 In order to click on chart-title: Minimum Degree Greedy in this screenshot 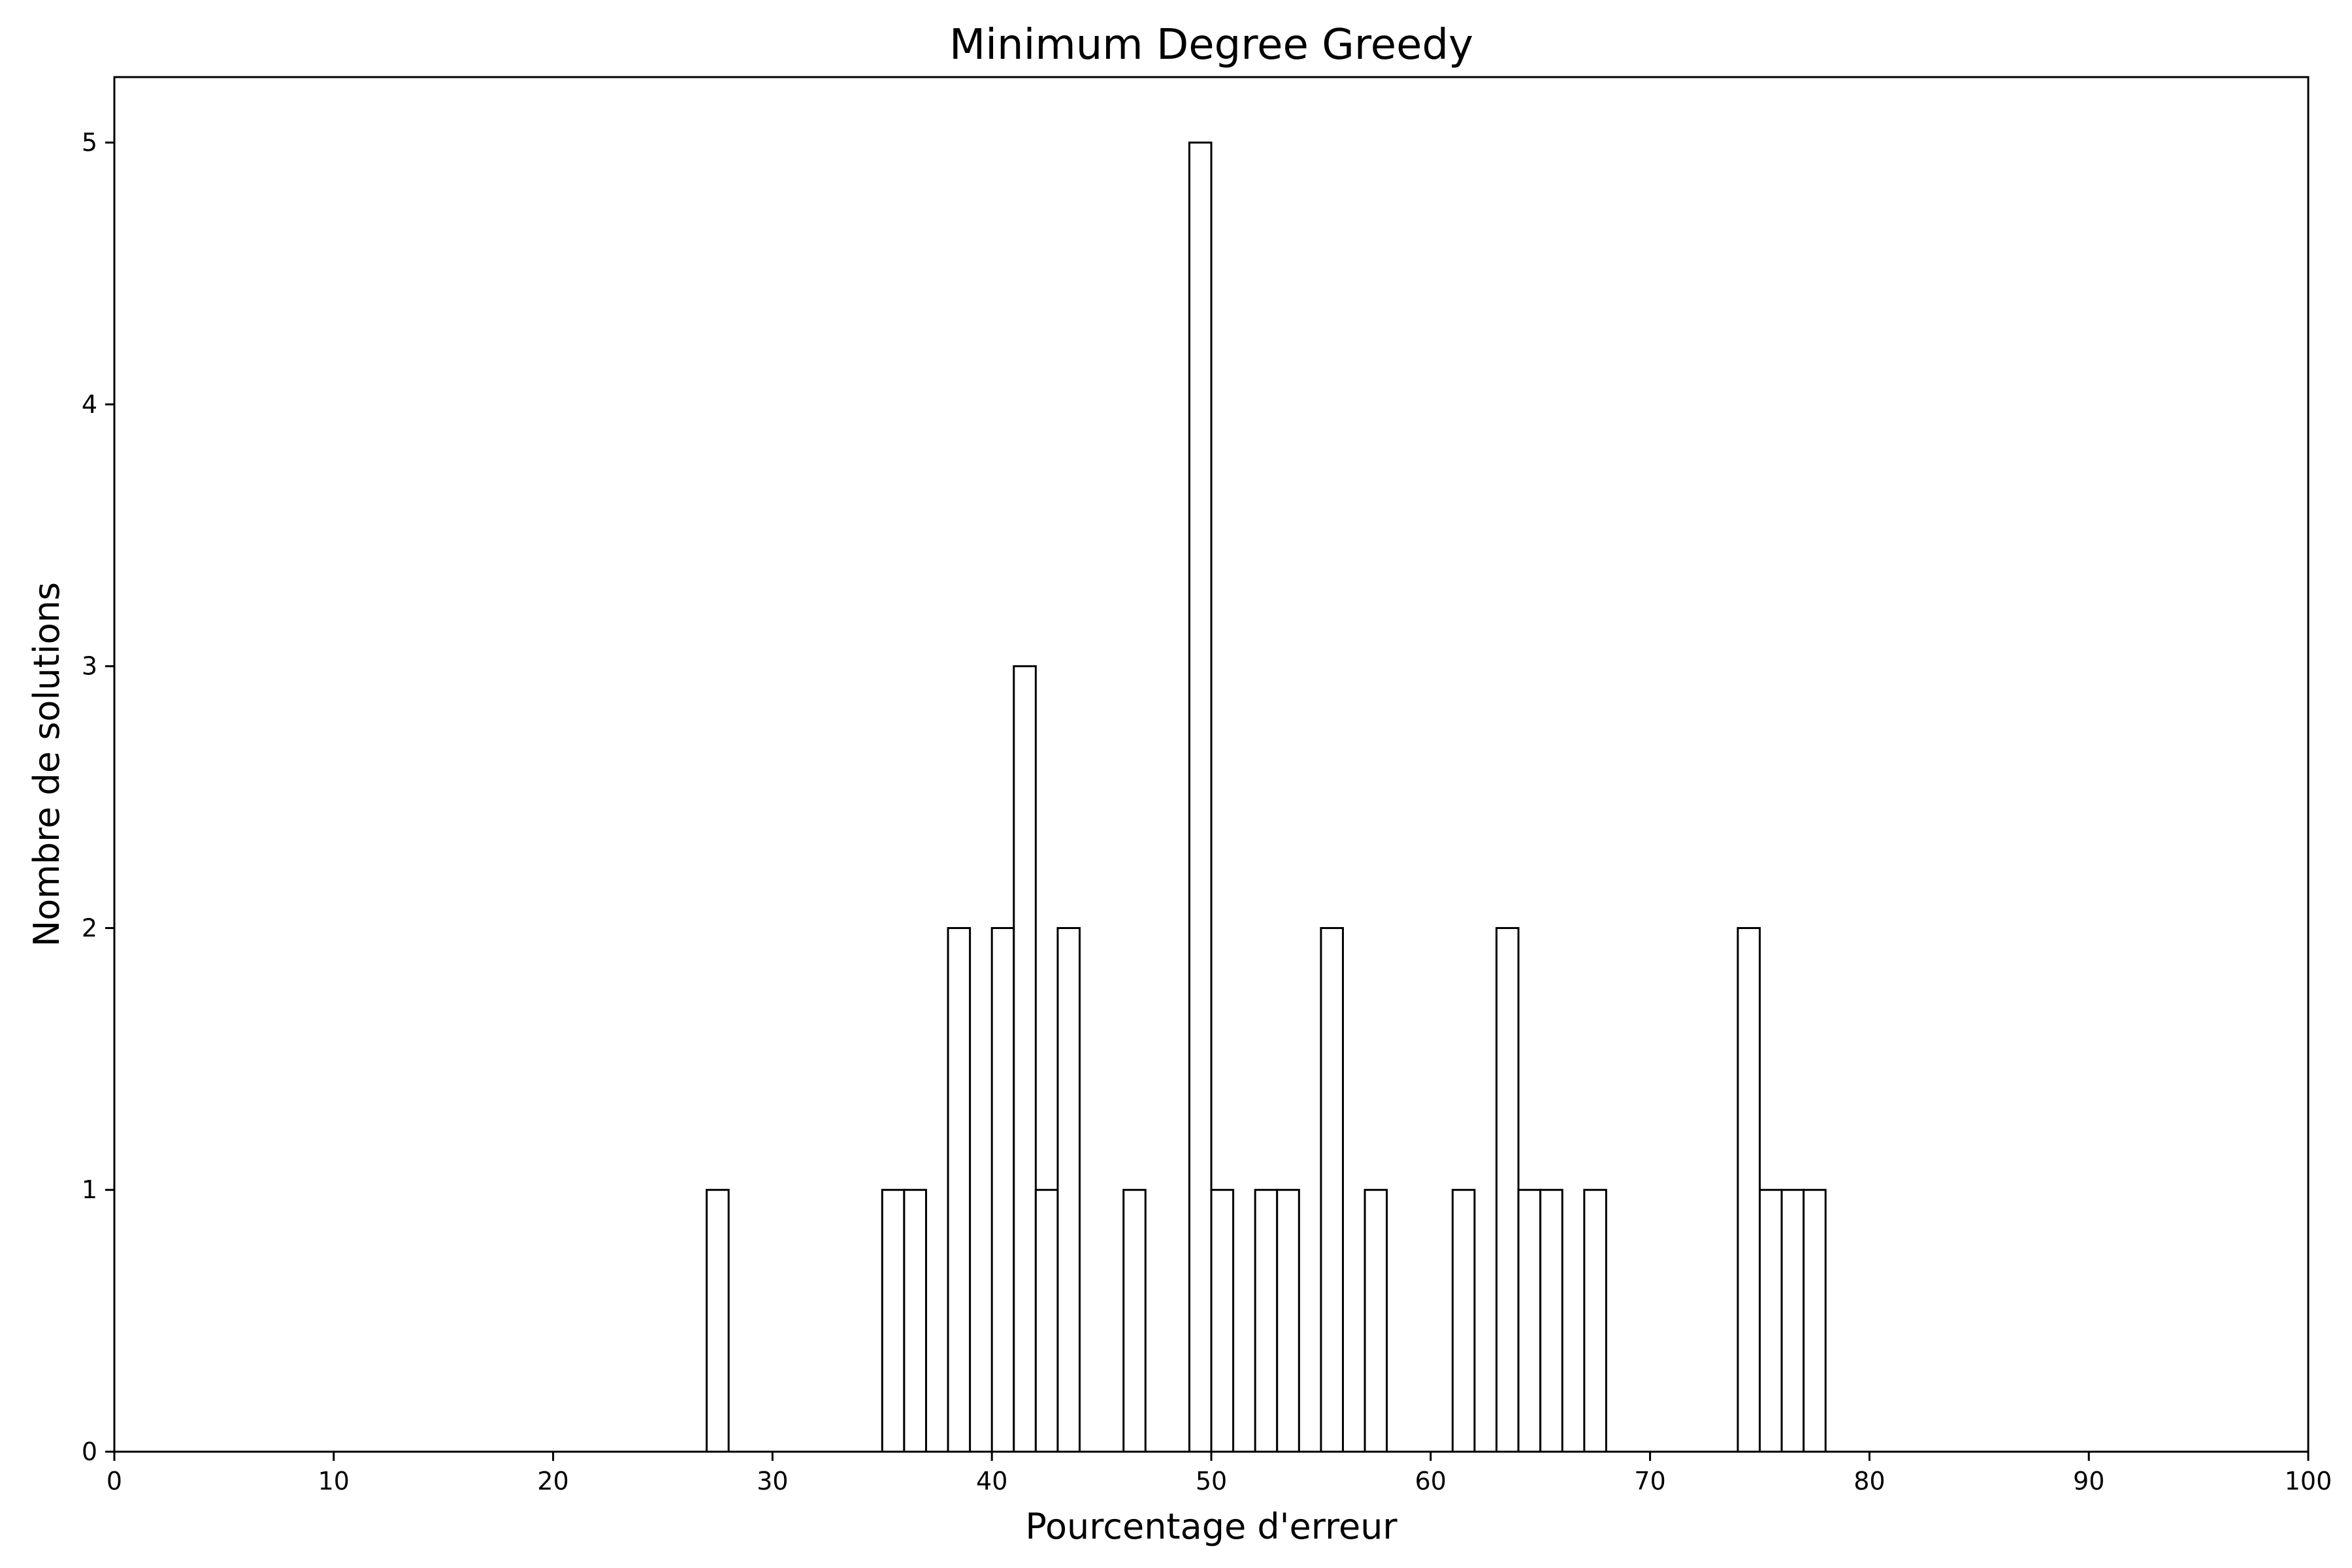, I will do `click(1211, 45)`.